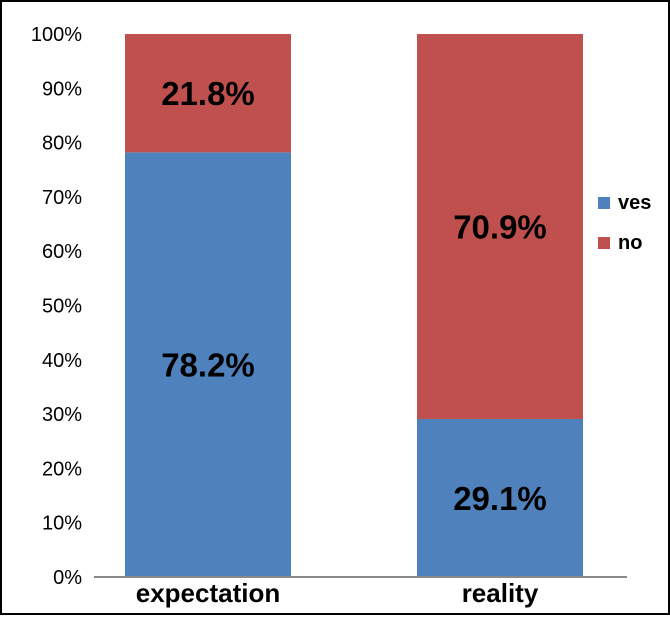 The image size is (670, 617). I want to click on y-tick-label: 30%, so click(62, 415).